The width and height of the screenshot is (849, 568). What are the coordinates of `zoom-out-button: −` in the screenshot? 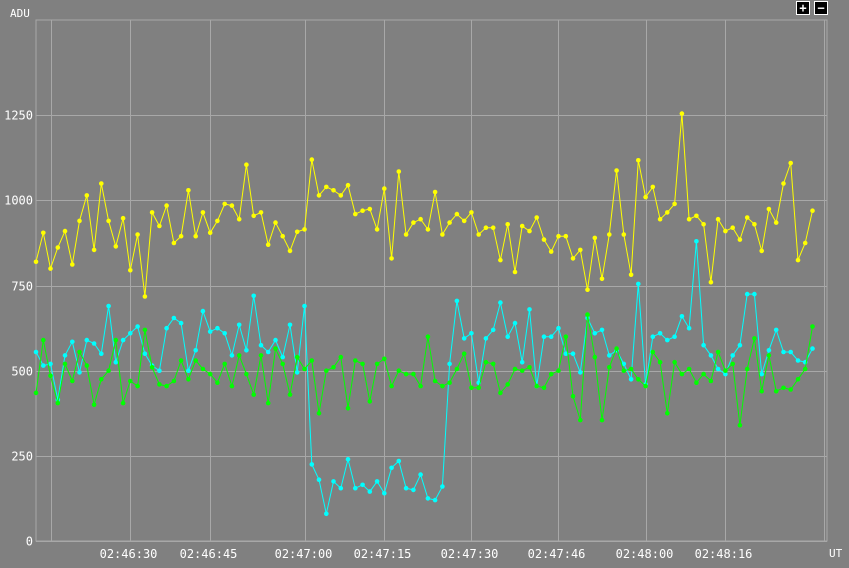 It's located at (821, 8).